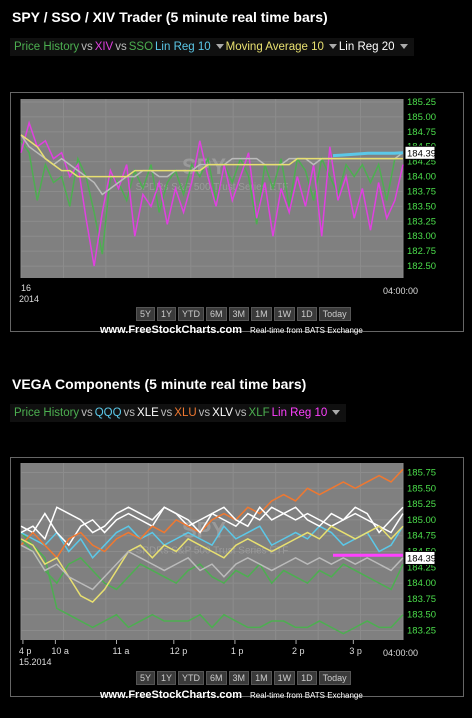 The width and height of the screenshot is (472, 718). I want to click on y-tick-label: 185.00, so click(421, 520).